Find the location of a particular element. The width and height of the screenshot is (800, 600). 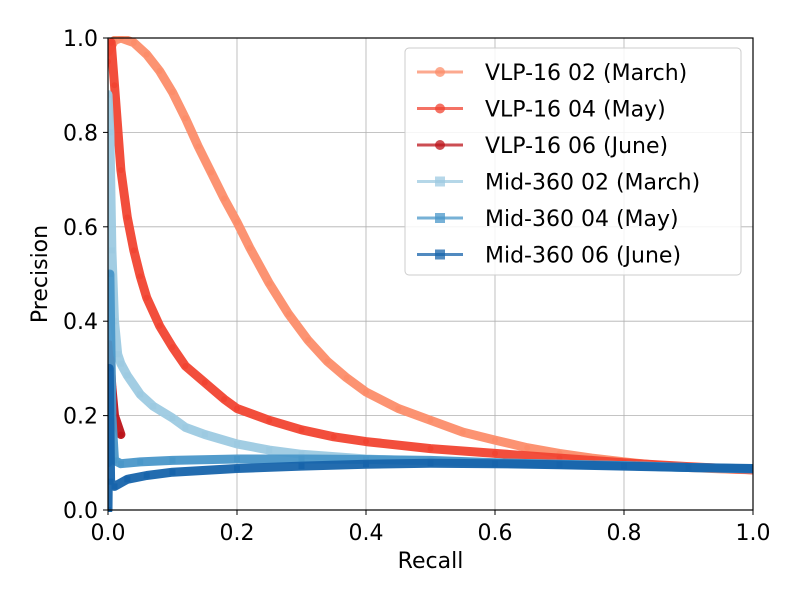

legend-item: Mid-360 06 (June) is located at coordinates (549, 256).